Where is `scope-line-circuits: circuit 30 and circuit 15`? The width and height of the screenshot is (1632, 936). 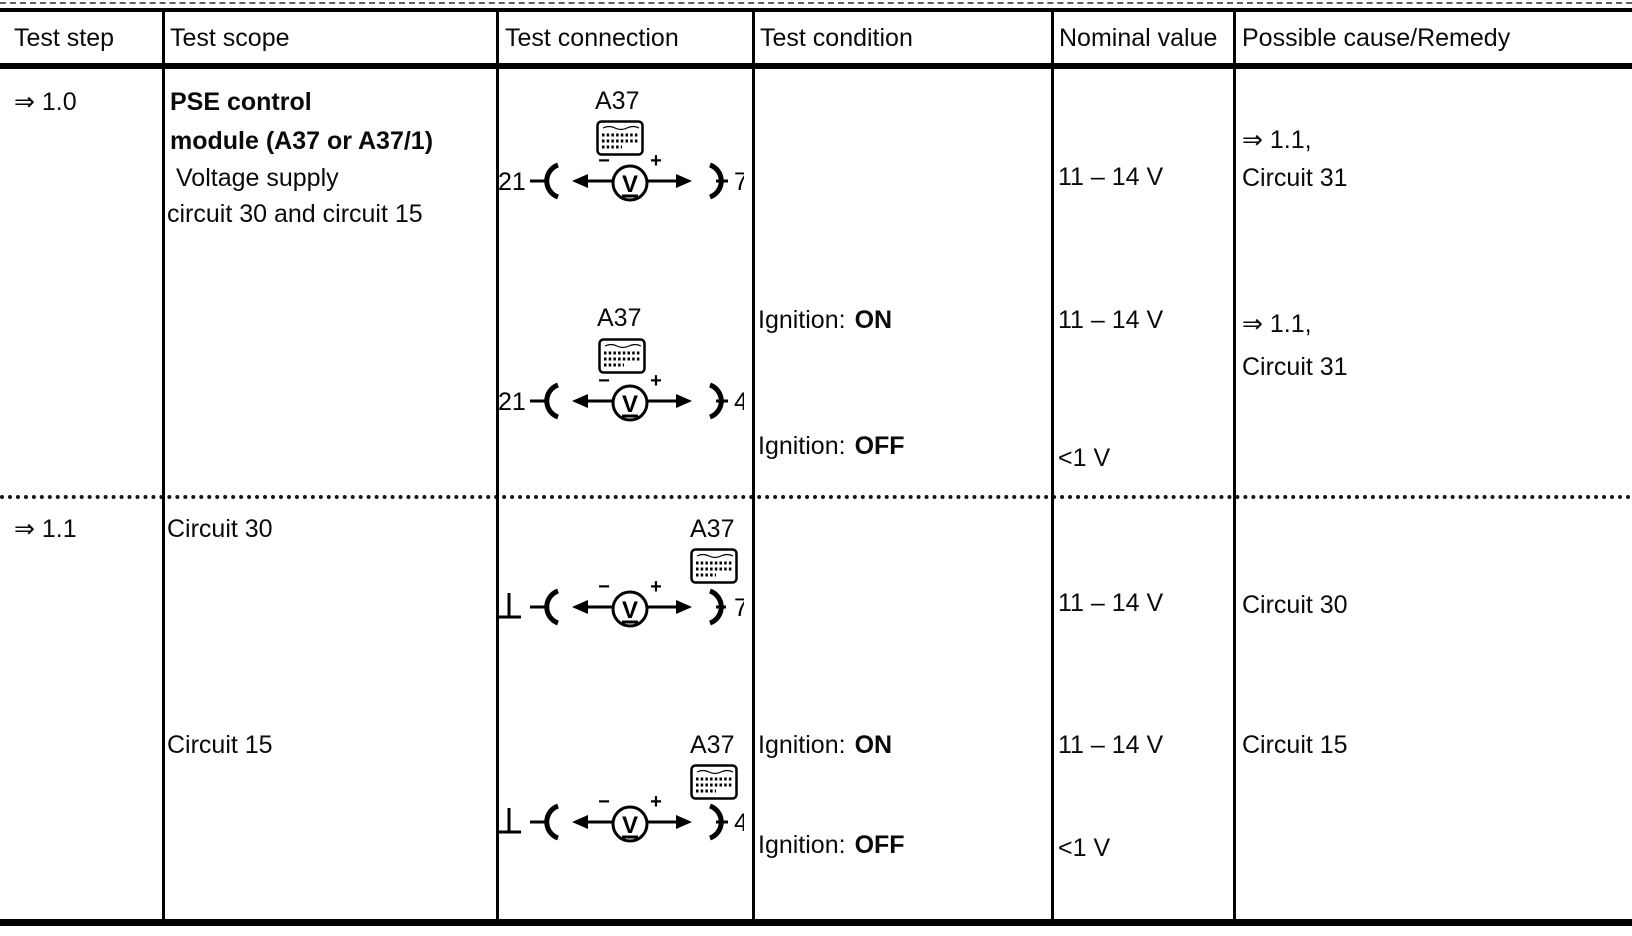
scope-line-circuits: circuit 30 and circuit 15 is located at coordinates (295, 214).